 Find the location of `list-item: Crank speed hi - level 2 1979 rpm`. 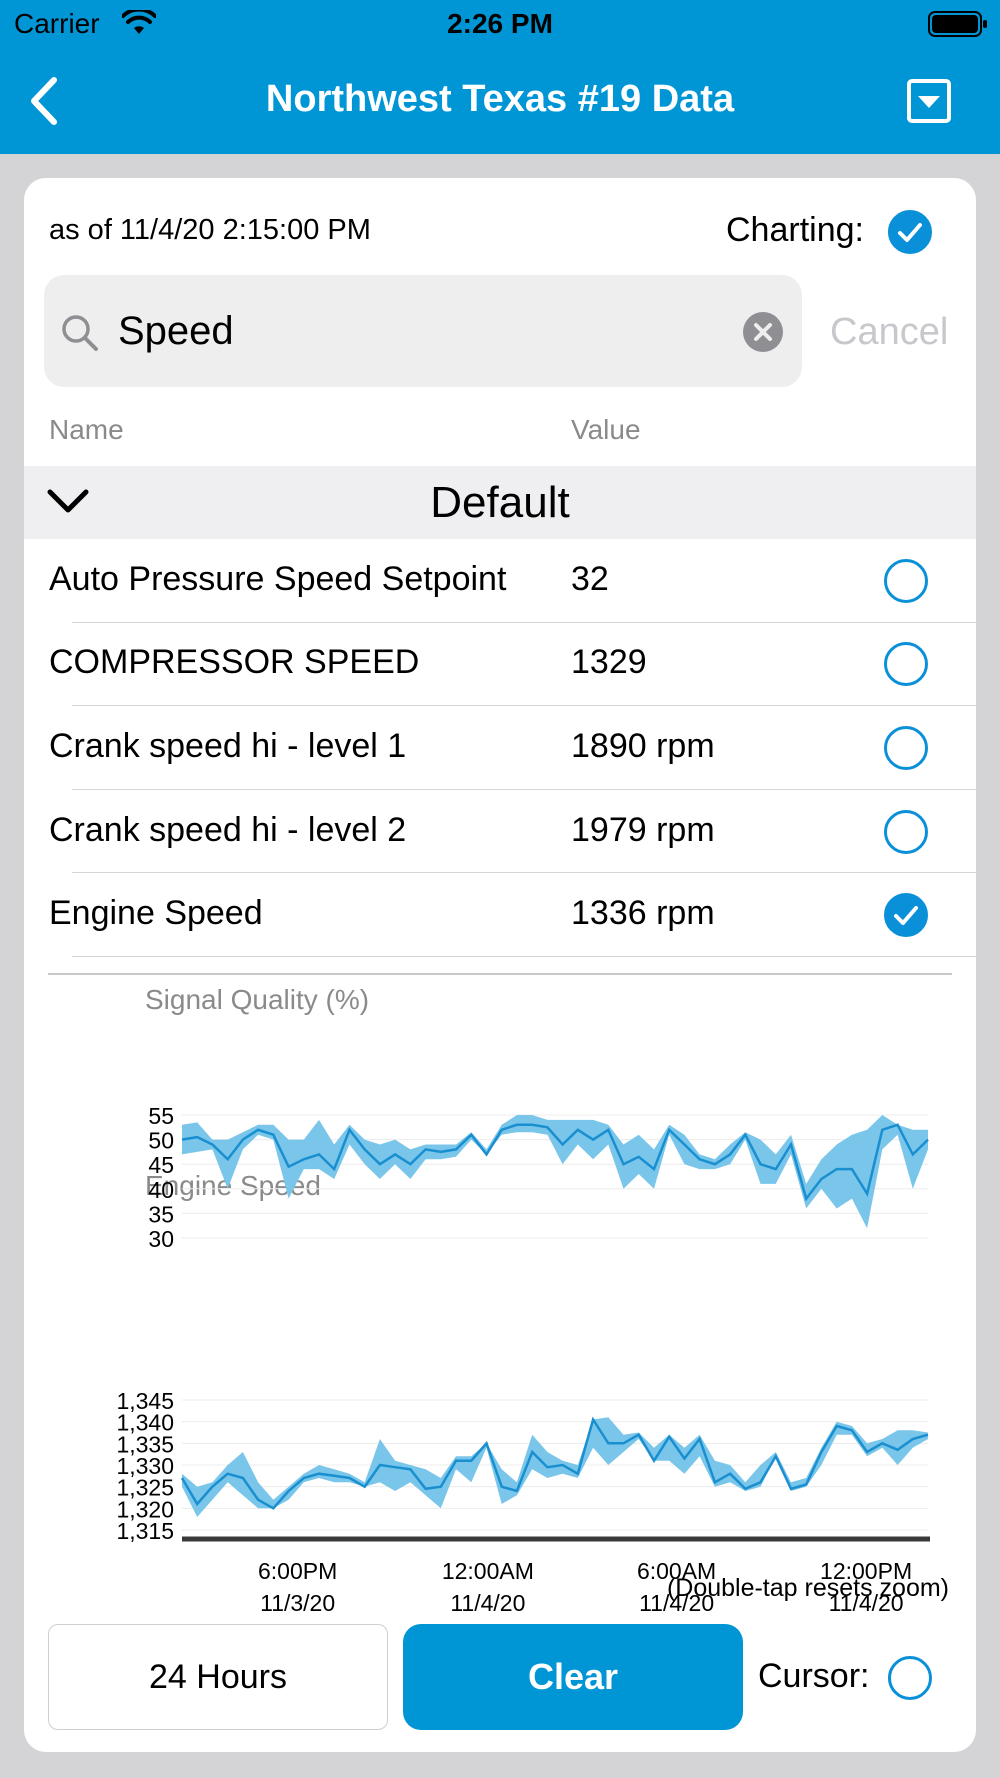

list-item: Crank speed hi - level 2 1979 rpm is located at coordinates (500, 831).